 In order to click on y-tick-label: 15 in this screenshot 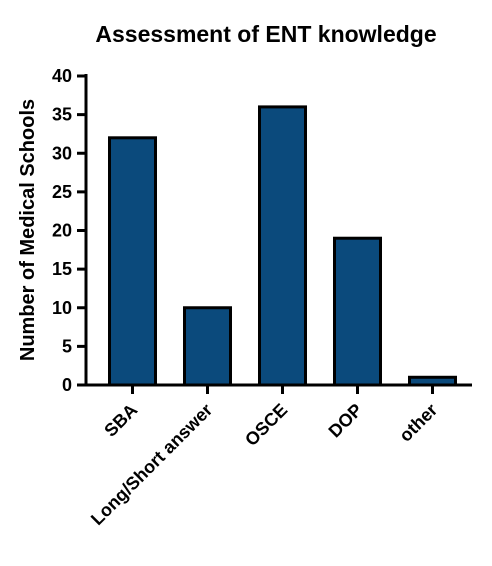, I will do `click(62, 269)`.